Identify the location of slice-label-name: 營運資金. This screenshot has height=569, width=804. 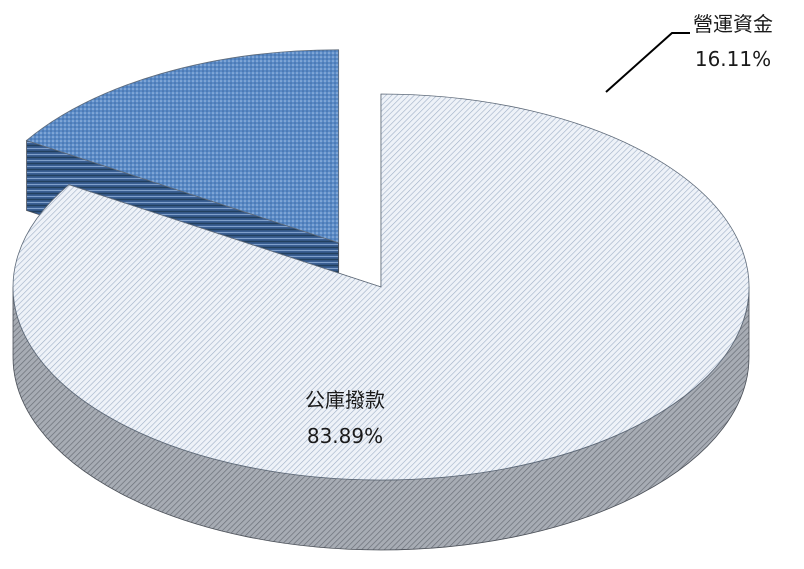
(733, 24).